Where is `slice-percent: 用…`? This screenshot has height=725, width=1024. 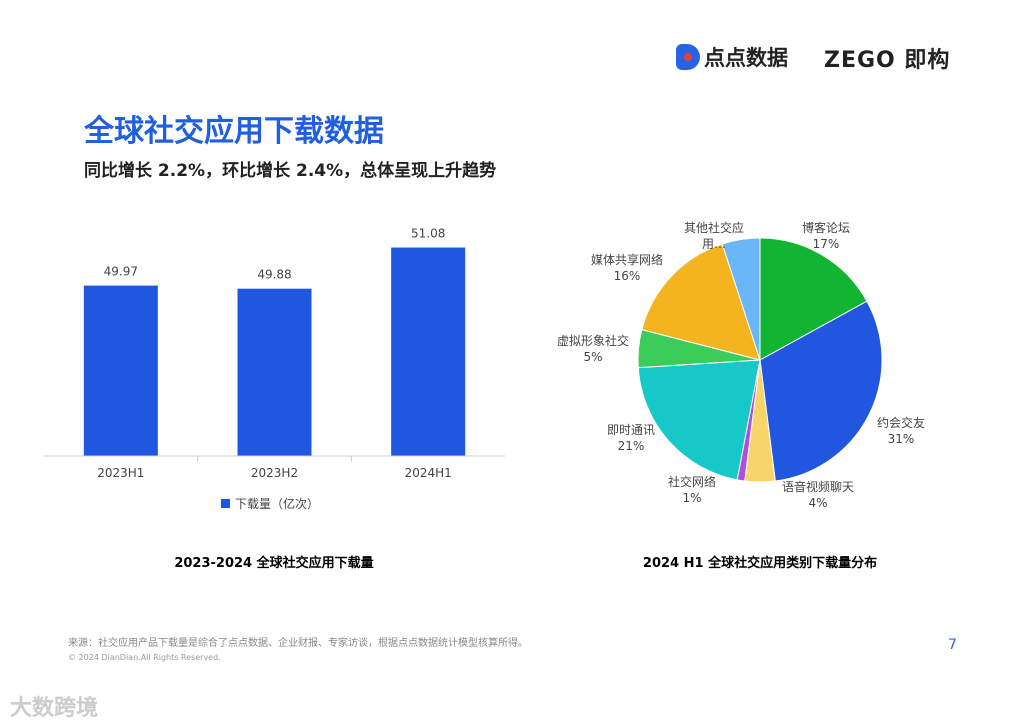 slice-percent: 用… is located at coordinates (714, 244).